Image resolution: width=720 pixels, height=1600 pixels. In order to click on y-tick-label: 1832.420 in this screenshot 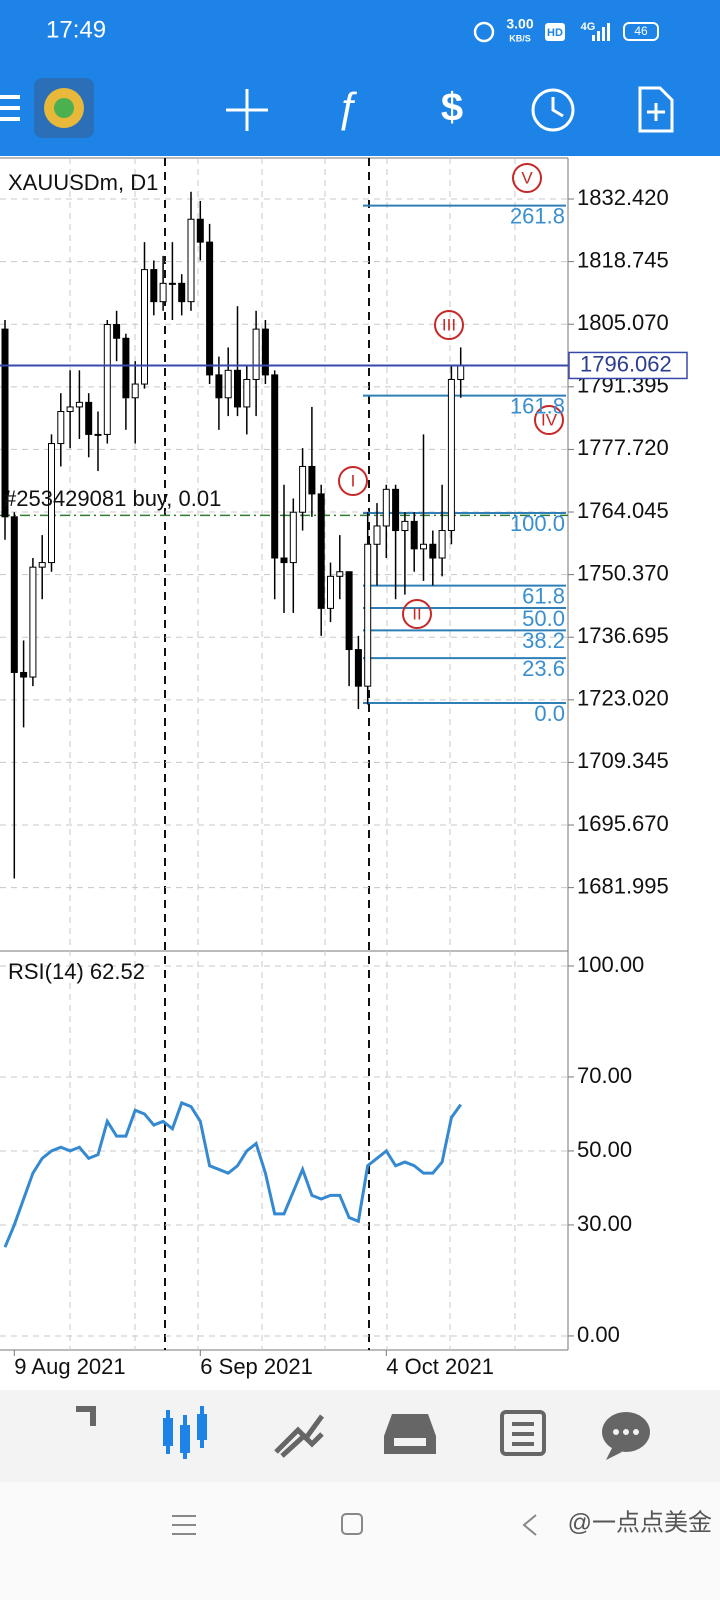, I will do `click(623, 197)`.